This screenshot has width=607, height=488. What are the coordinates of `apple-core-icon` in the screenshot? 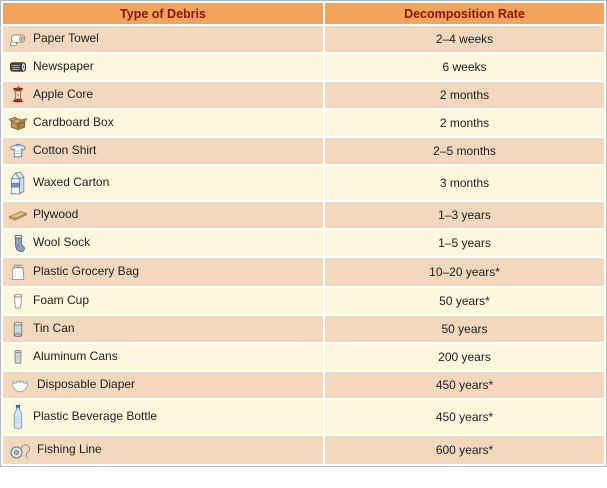 It's located at (18, 95).